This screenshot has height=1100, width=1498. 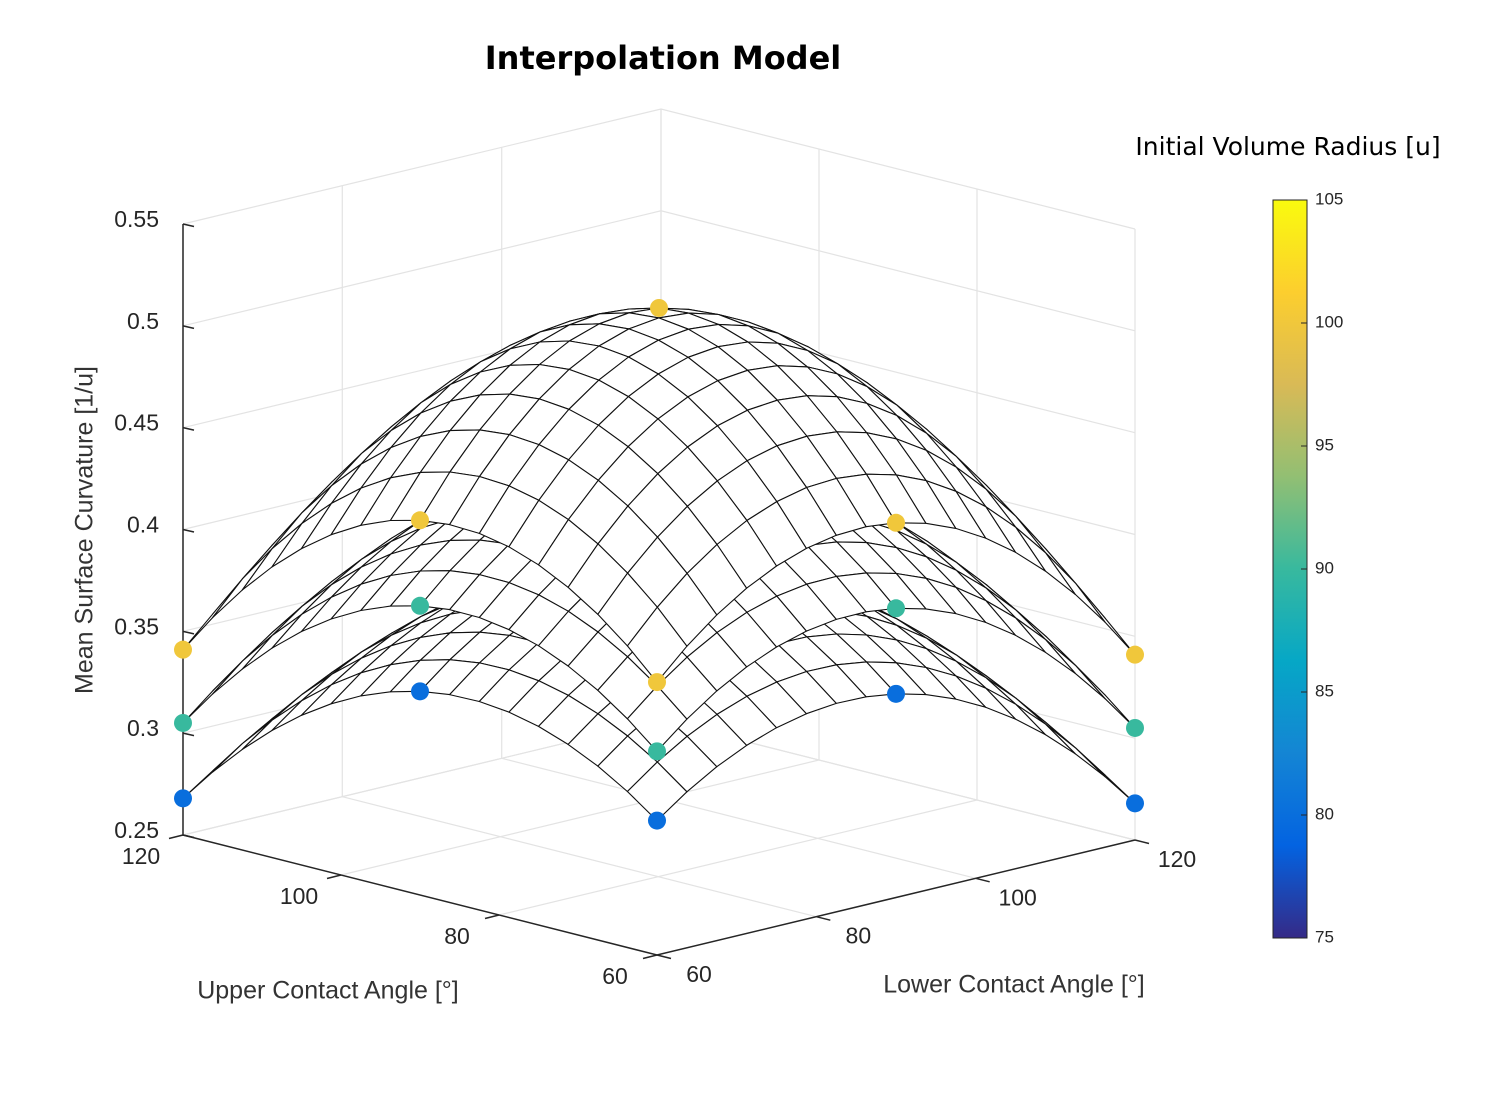 What do you see at coordinates (1014, 985) in the screenshot?
I see `y-axis-label: Lower Contact Angle [°]` at bounding box center [1014, 985].